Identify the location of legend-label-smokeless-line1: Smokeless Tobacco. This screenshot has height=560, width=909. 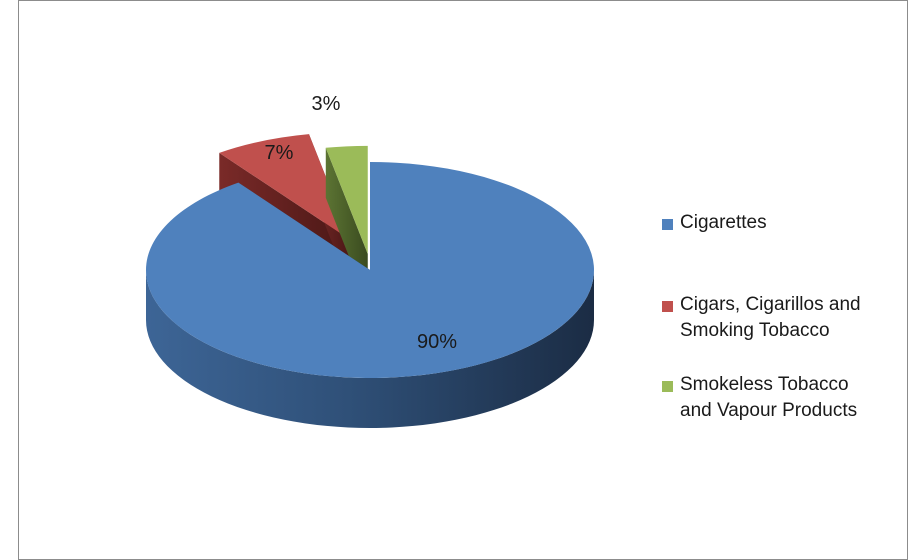
(764, 384).